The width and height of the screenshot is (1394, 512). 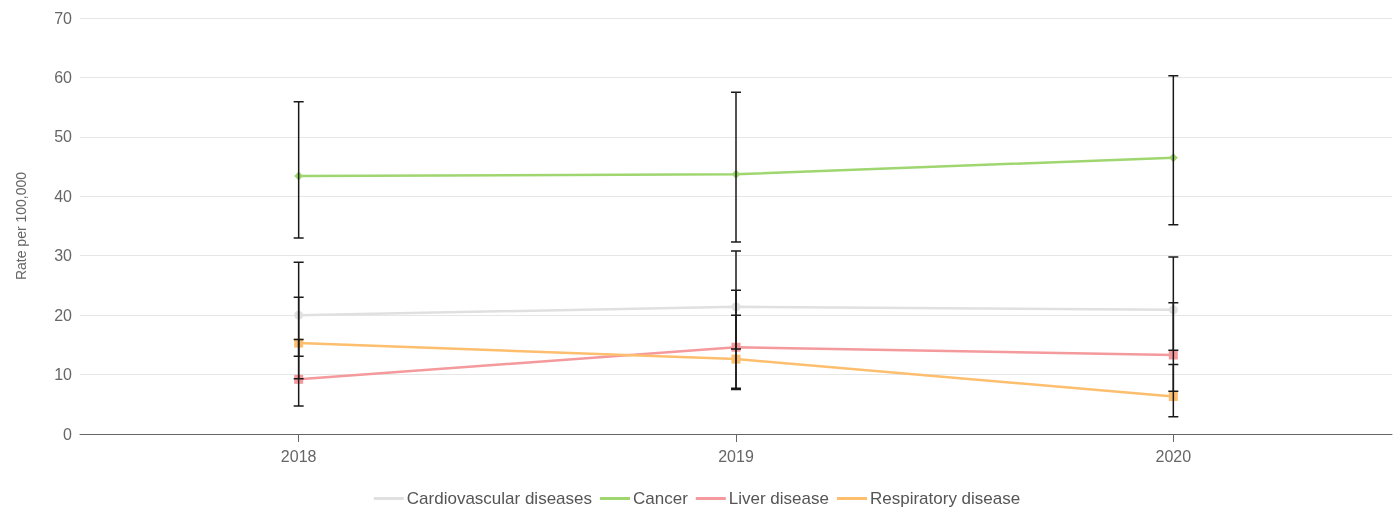 What do you see at coordinates (63, 315) in the screenshot?
I see `y-tick-label: 20` at bounding box center [63, 315].